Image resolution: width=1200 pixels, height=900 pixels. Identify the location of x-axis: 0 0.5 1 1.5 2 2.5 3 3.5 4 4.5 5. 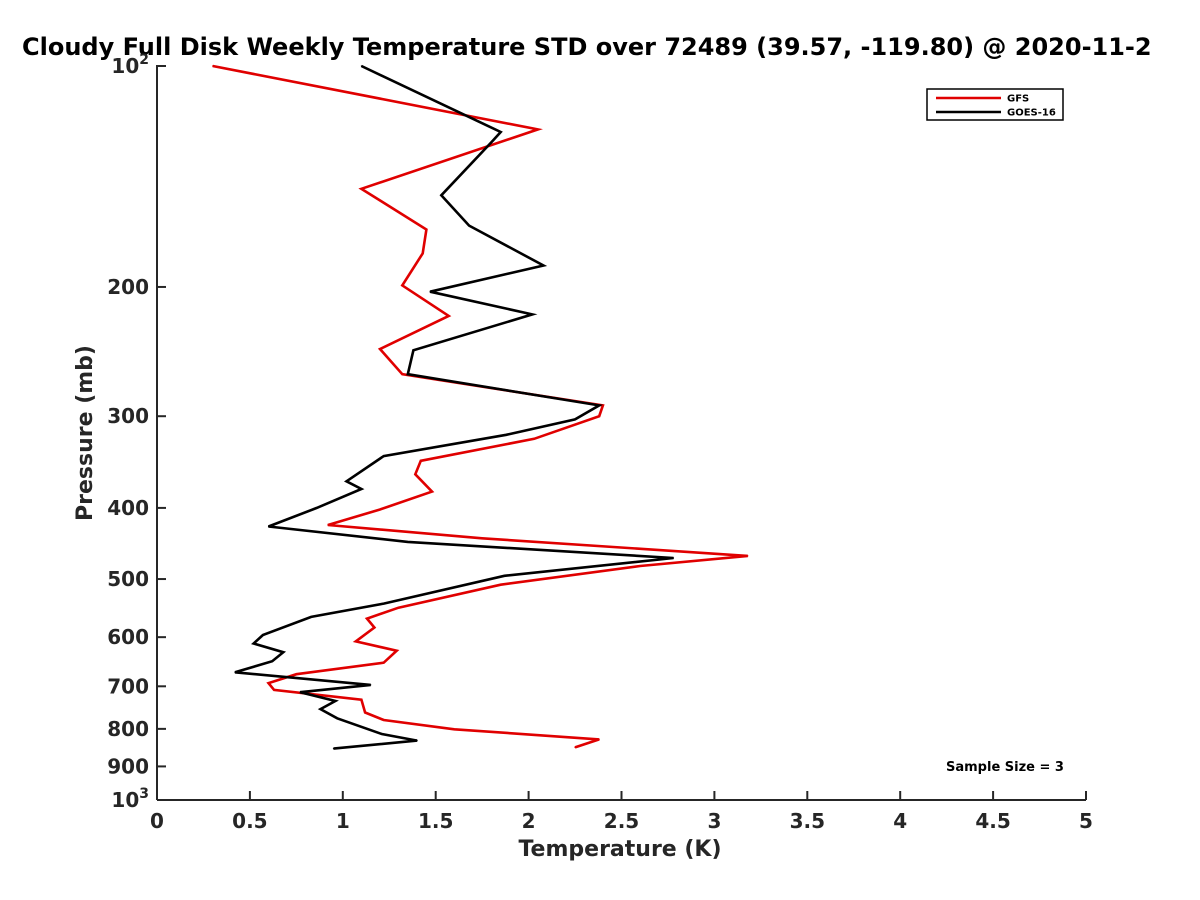
(621, 812).